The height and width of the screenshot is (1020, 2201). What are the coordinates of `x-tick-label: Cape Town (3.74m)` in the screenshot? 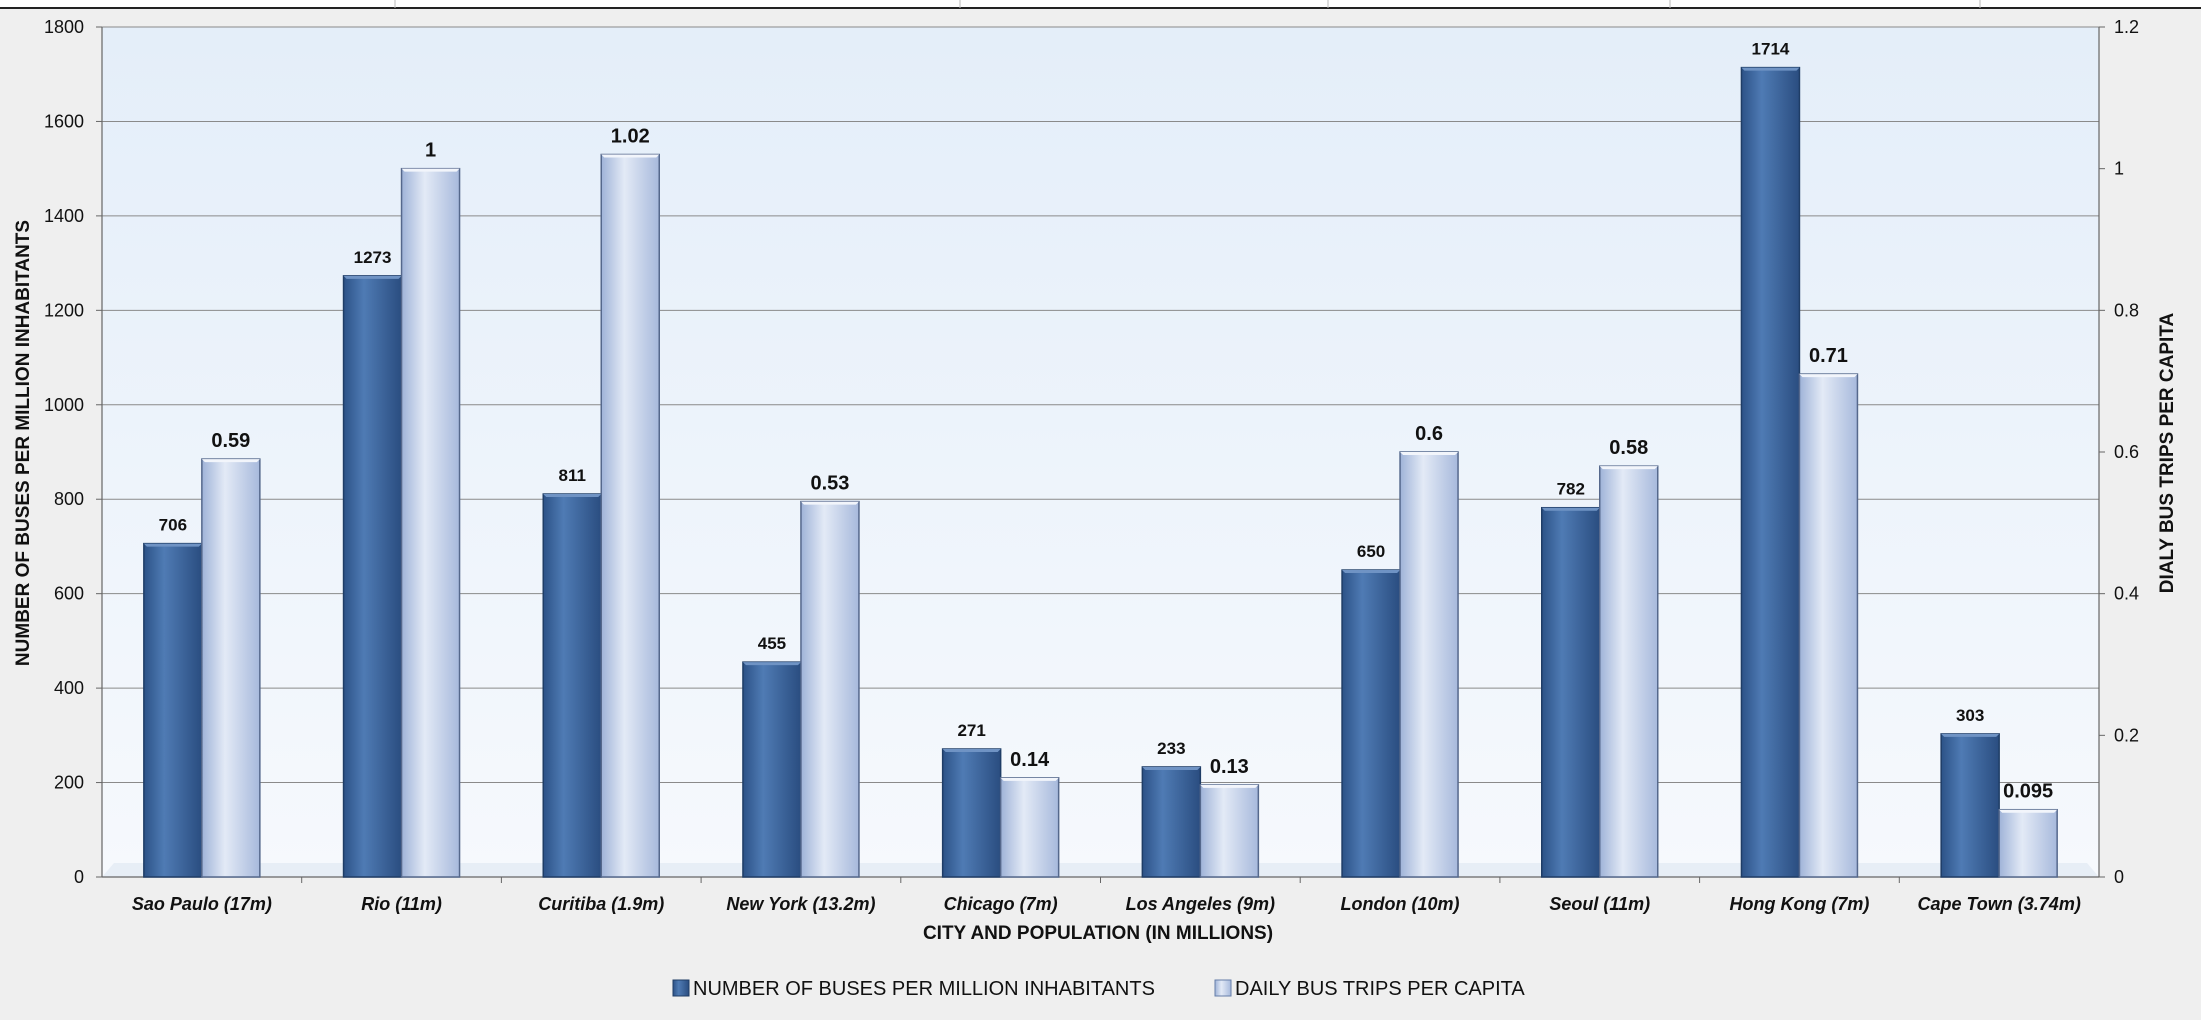 It's located at (1998, 904).